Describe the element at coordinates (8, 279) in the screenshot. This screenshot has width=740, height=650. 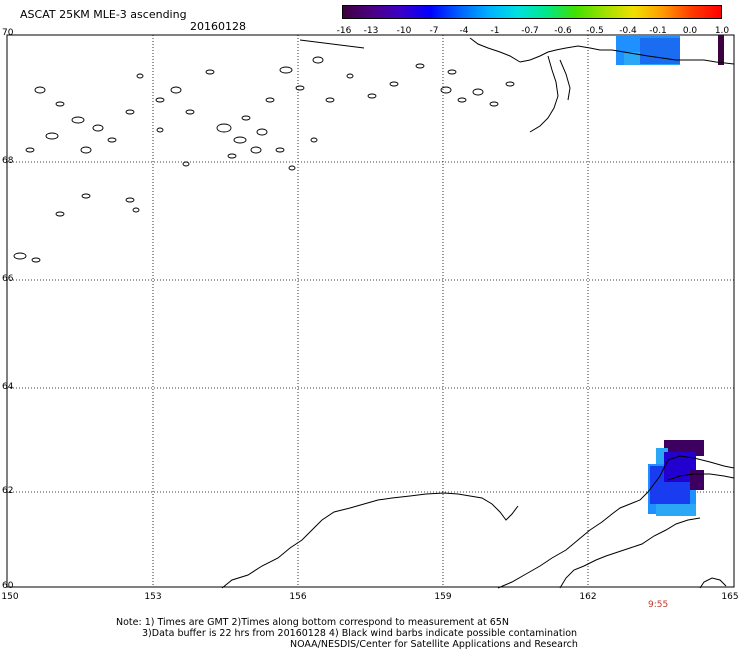
I see `lat-label-66: 66` at that location.